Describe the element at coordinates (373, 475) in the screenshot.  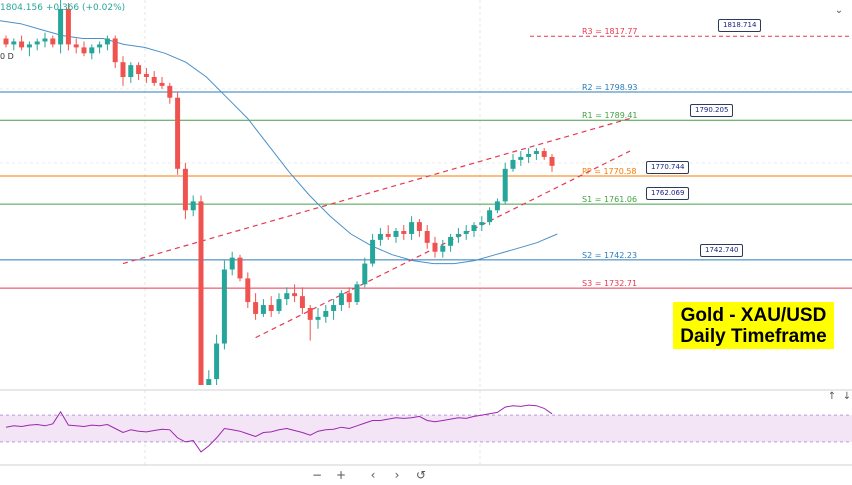
I see `scroll-left-button: ‹` at that location.